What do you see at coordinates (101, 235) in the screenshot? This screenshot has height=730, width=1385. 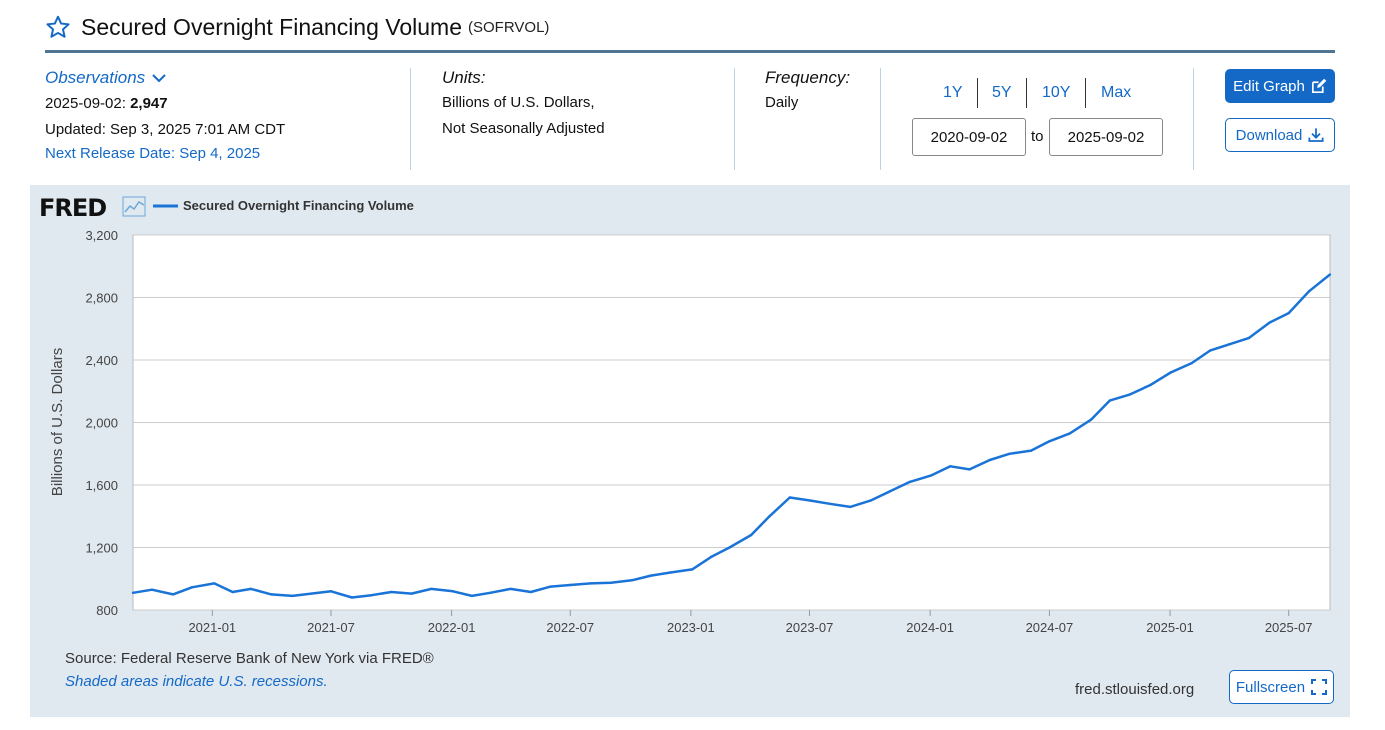 I see `y-tick-label: 3,200` at bounding box center [101, 235].